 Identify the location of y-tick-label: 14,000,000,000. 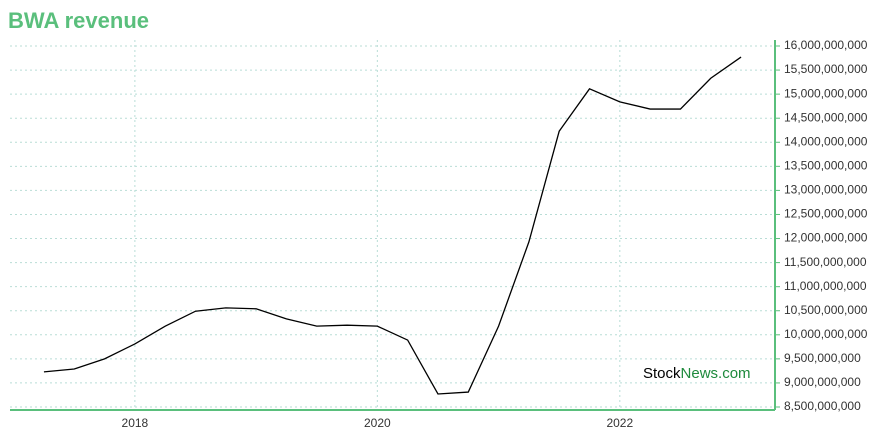
(826, 141).